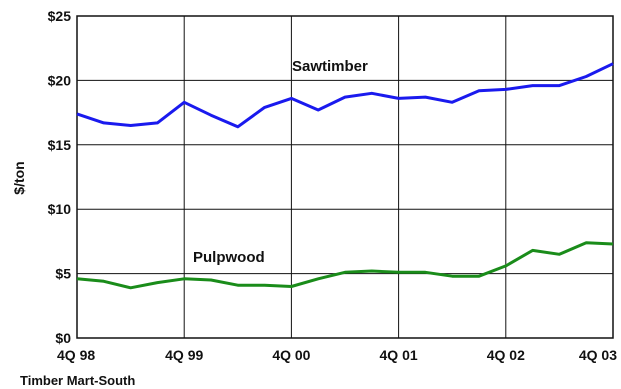  Describe the element at coordinates (330, 66) in the screenshot. I see `series-label-sawtimber: Sawtimber` at that location.